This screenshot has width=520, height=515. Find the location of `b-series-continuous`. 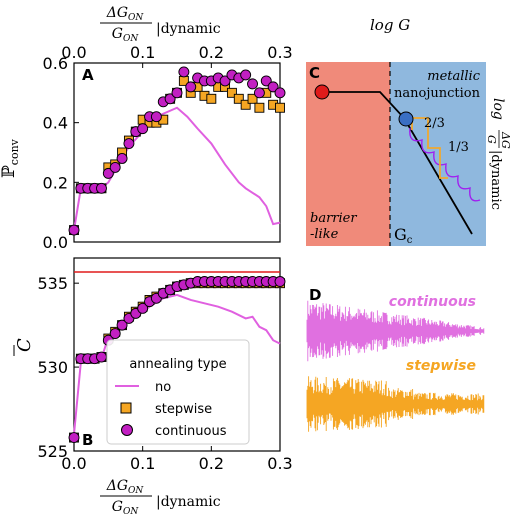

b-series-continuous is located at coordinates (177, 360).